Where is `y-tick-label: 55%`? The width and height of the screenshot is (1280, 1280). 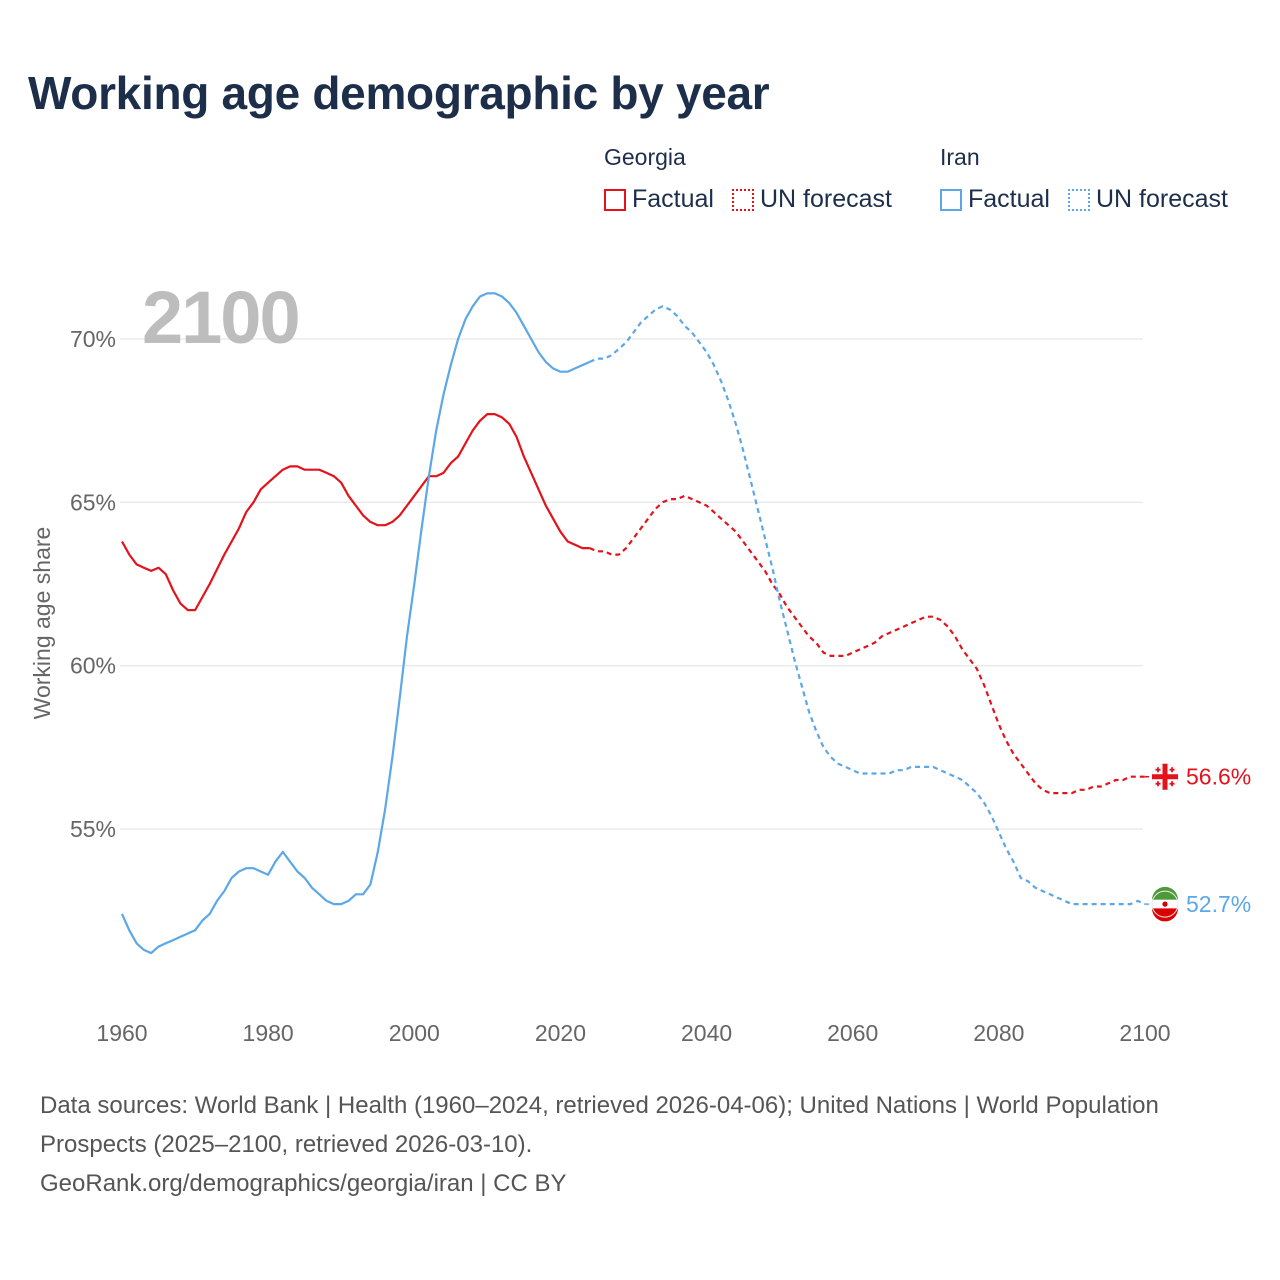 y-tick-label: 55% is located at coordinates (93, 829).